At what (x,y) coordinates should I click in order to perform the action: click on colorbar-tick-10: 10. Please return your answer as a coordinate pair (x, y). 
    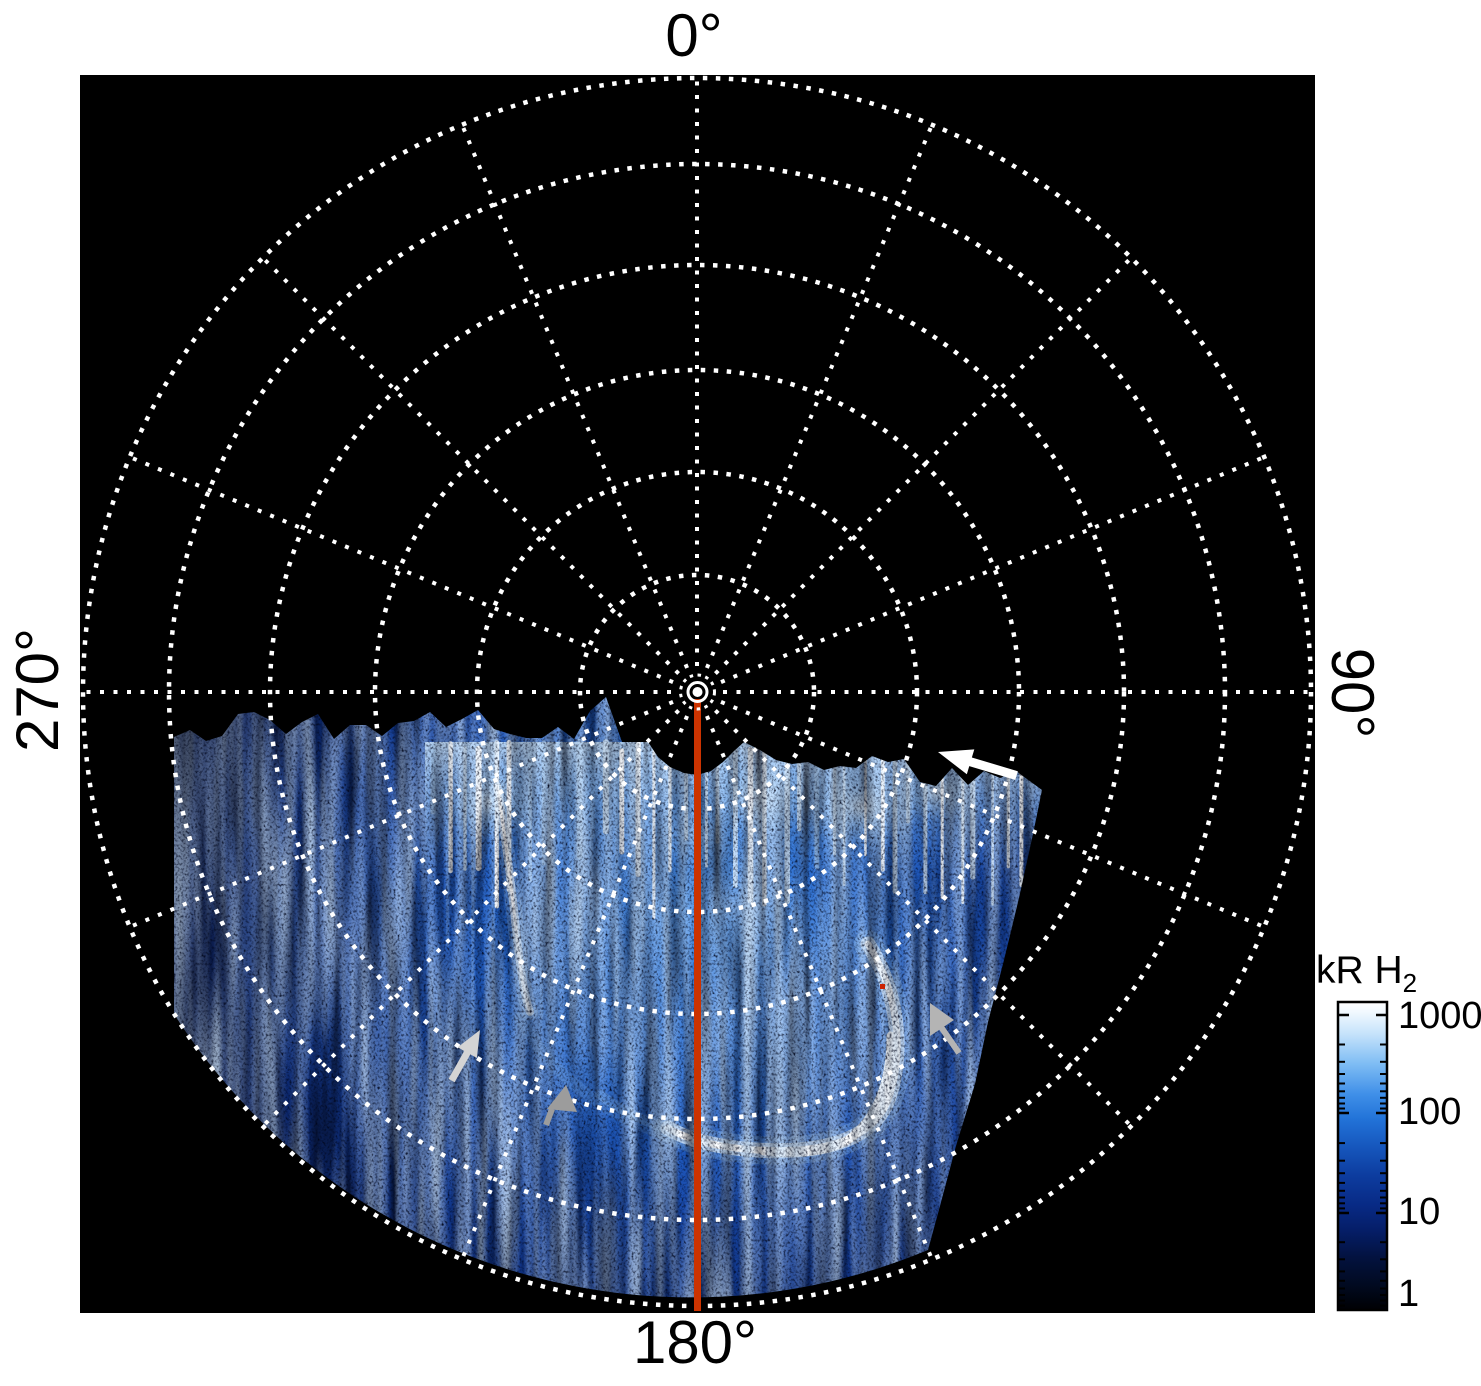
    Looking at the image, I should click on (1419, 1212).